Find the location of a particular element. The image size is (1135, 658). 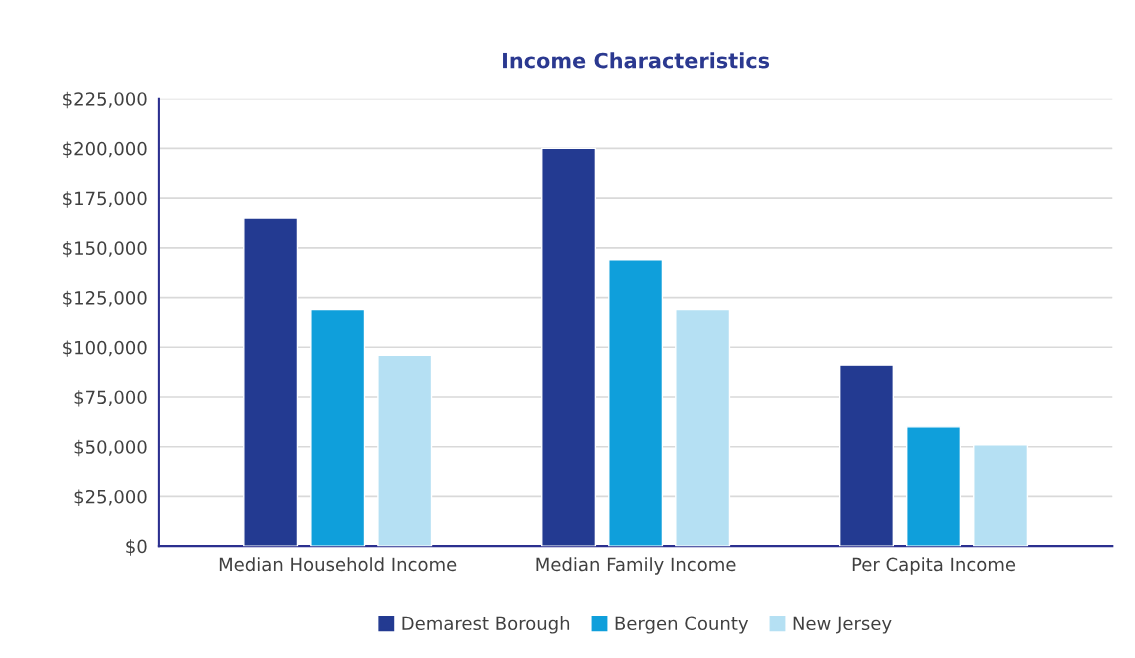

legend-label: Bergen County is located at coordinates (682, 625).